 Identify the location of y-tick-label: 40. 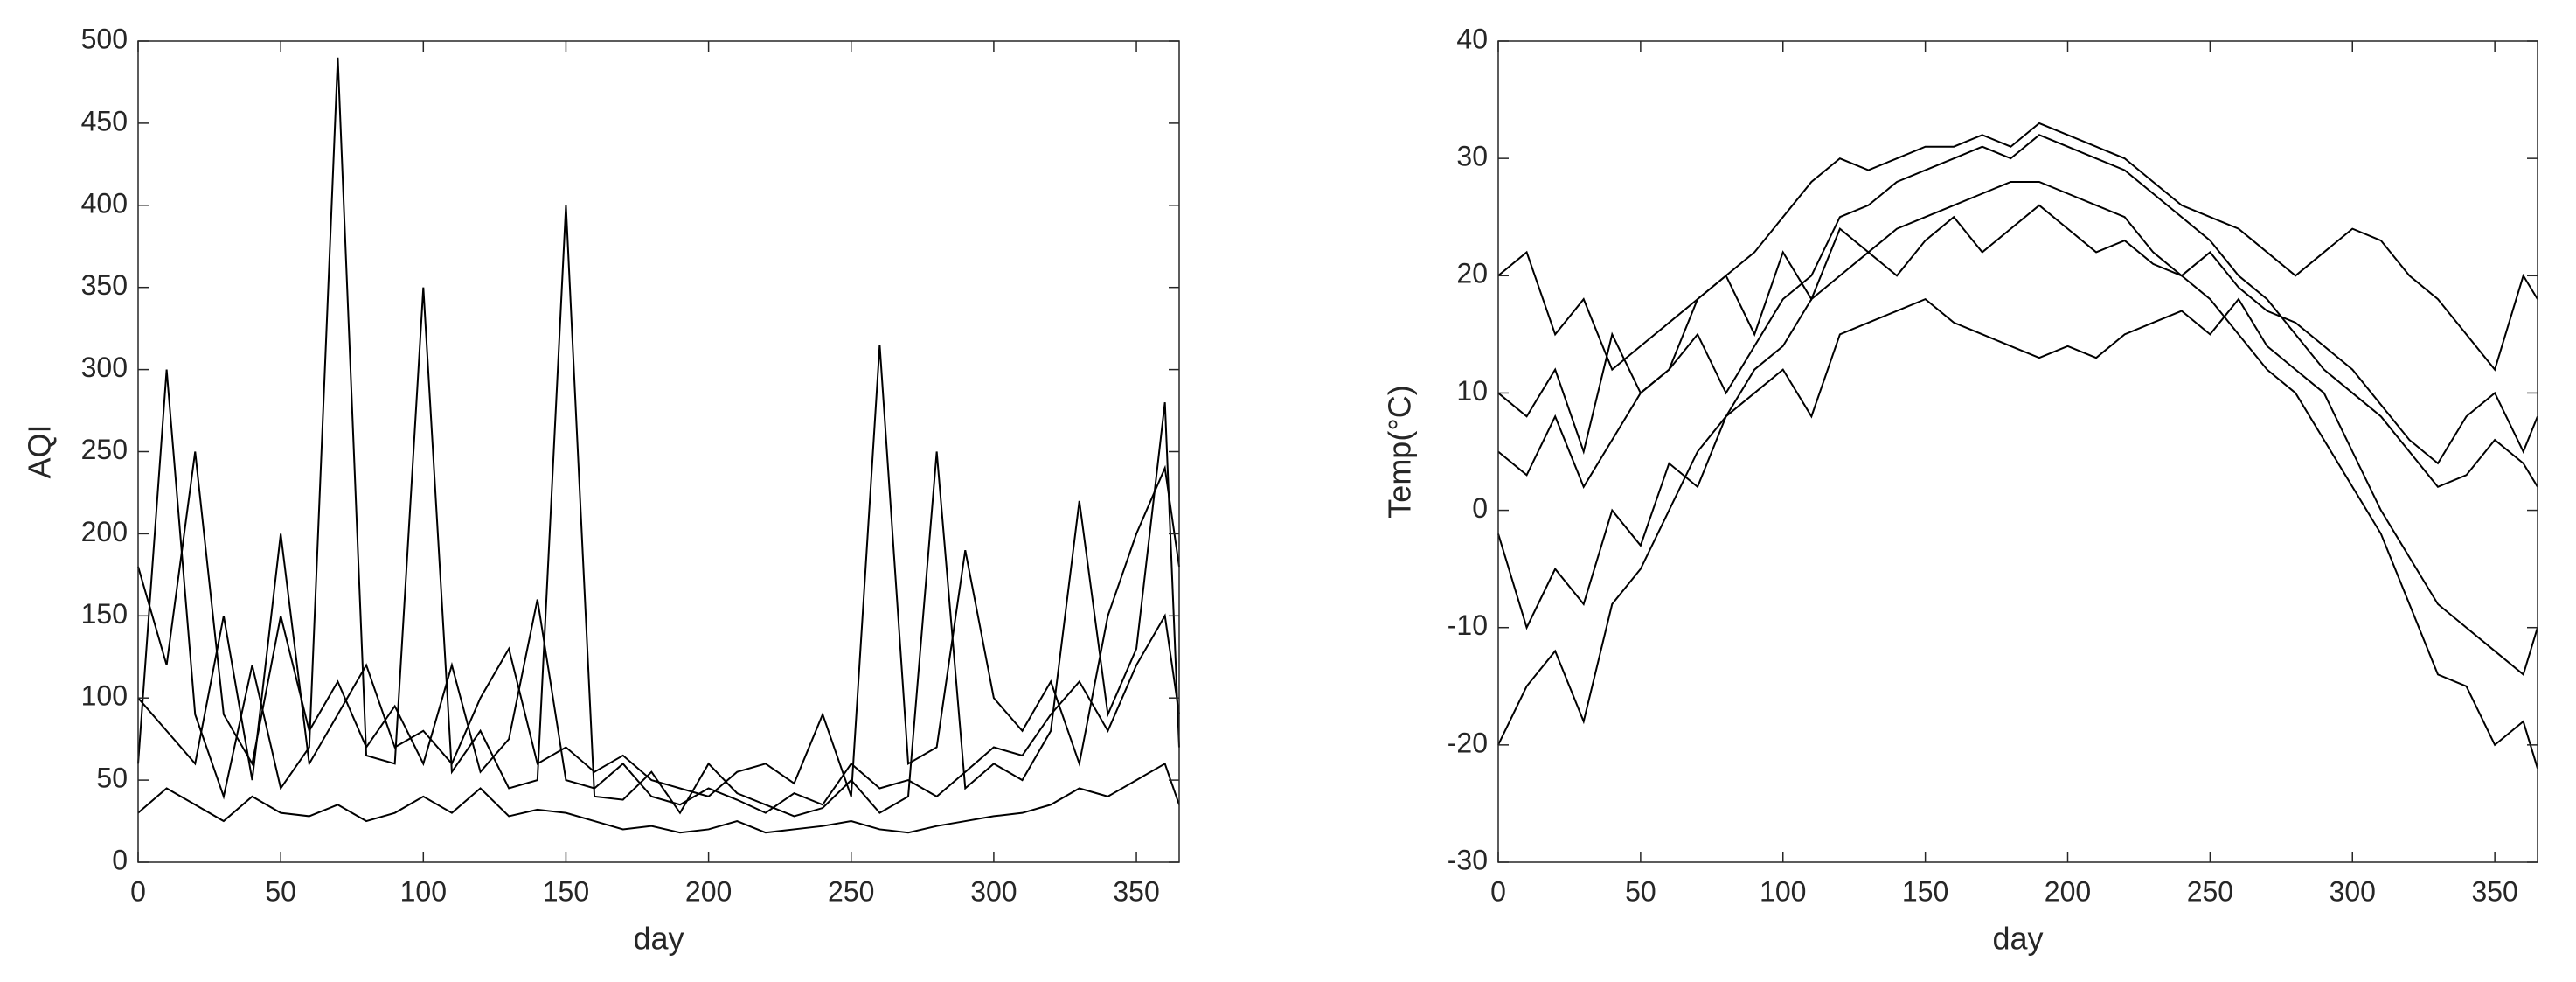
(1472, 38).